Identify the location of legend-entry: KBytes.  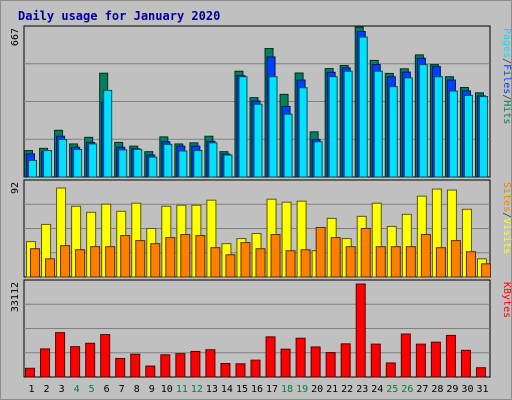
(506, 300).